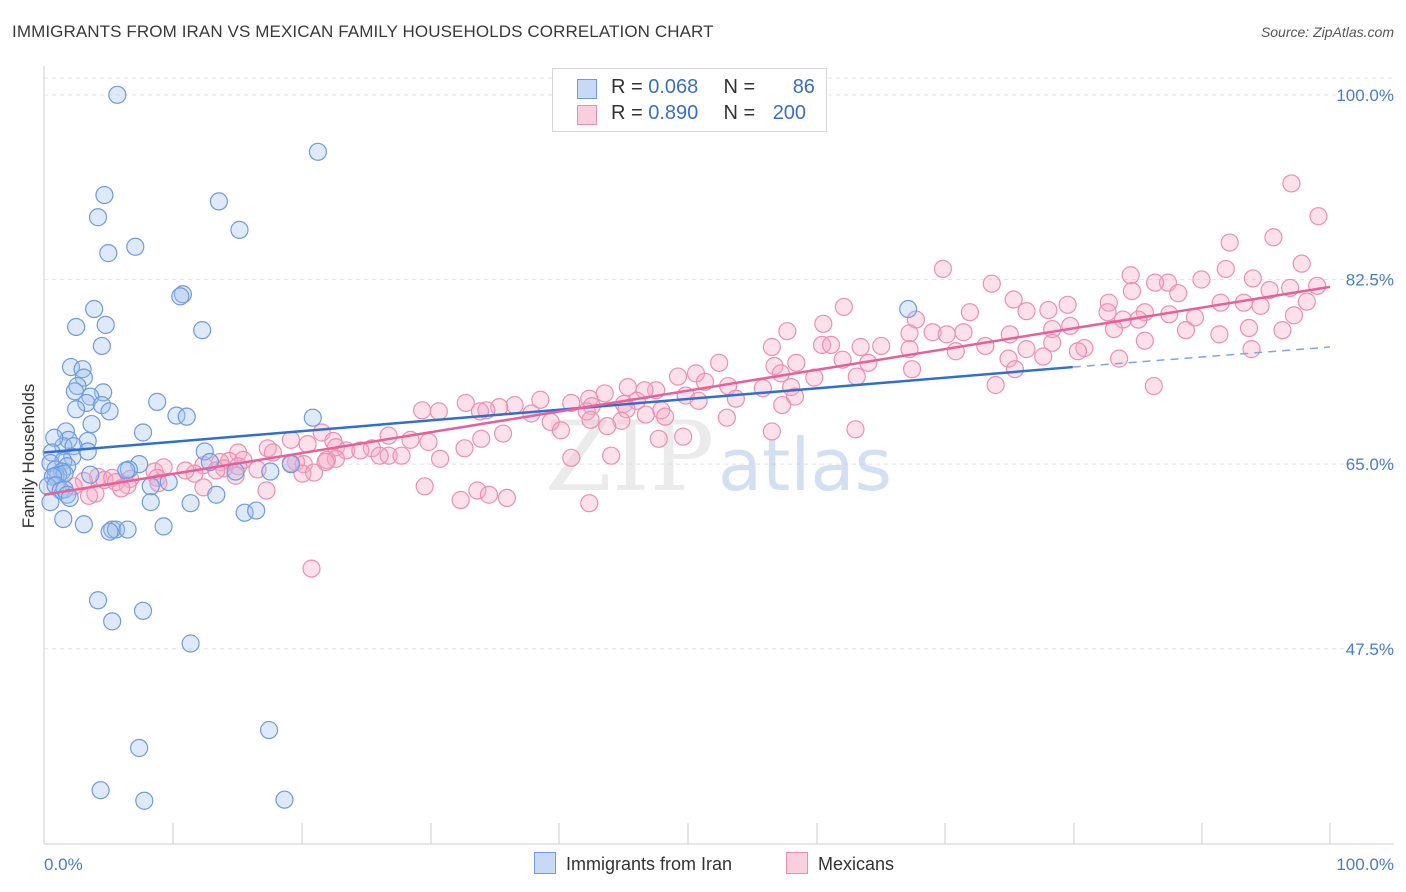  I want to click on watermark: ZIP atlas, so click(718, 457).